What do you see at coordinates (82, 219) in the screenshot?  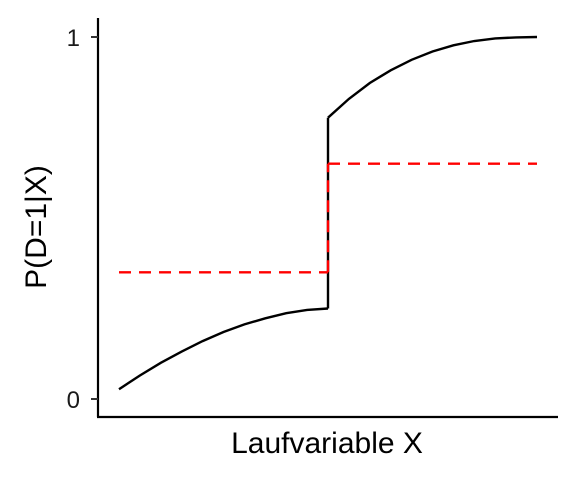 I see `y-axis-ticks: 01` at bounding box center [82, 219].